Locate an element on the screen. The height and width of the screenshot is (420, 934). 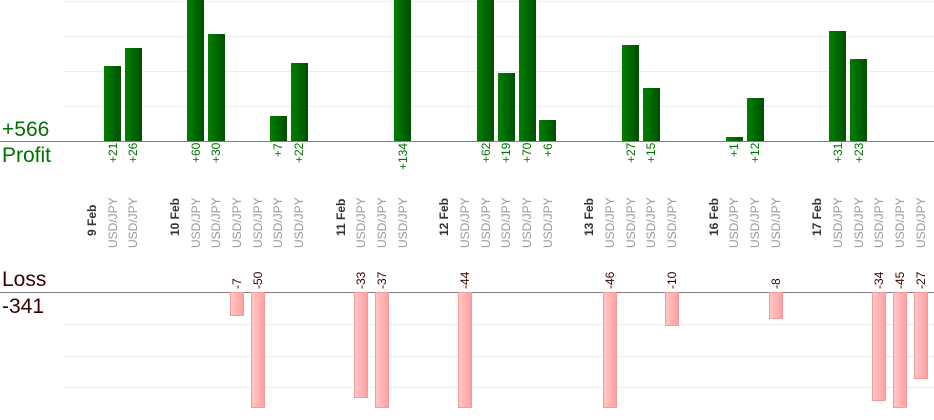
date-label: 16 Feb is located at coordinates (713, 216).